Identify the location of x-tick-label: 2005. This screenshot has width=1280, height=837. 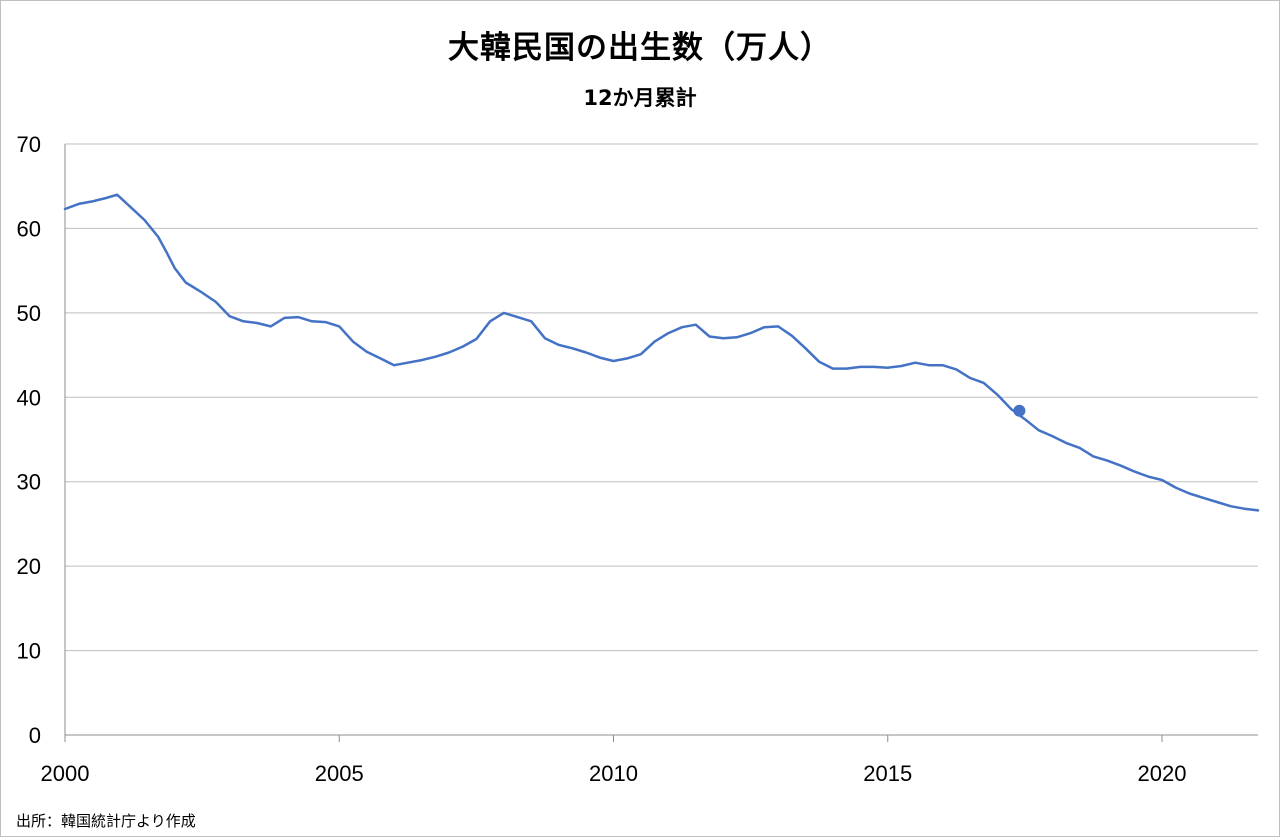
(339, 773).